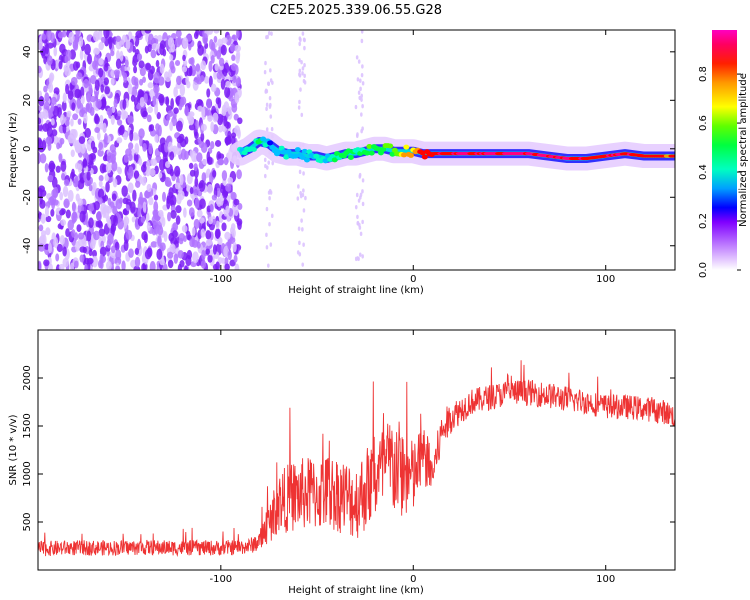  I want to click on colorbar-ticks: 0.0 0.2 0.4 0.6 0.8, so click(719, 172).